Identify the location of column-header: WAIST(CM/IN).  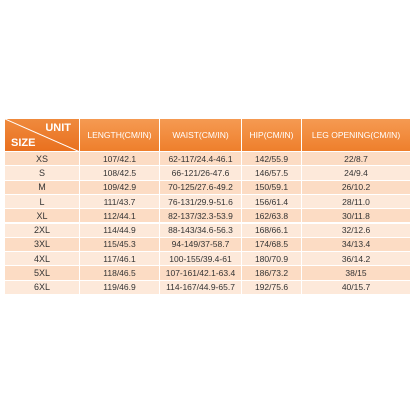
(201, 135).